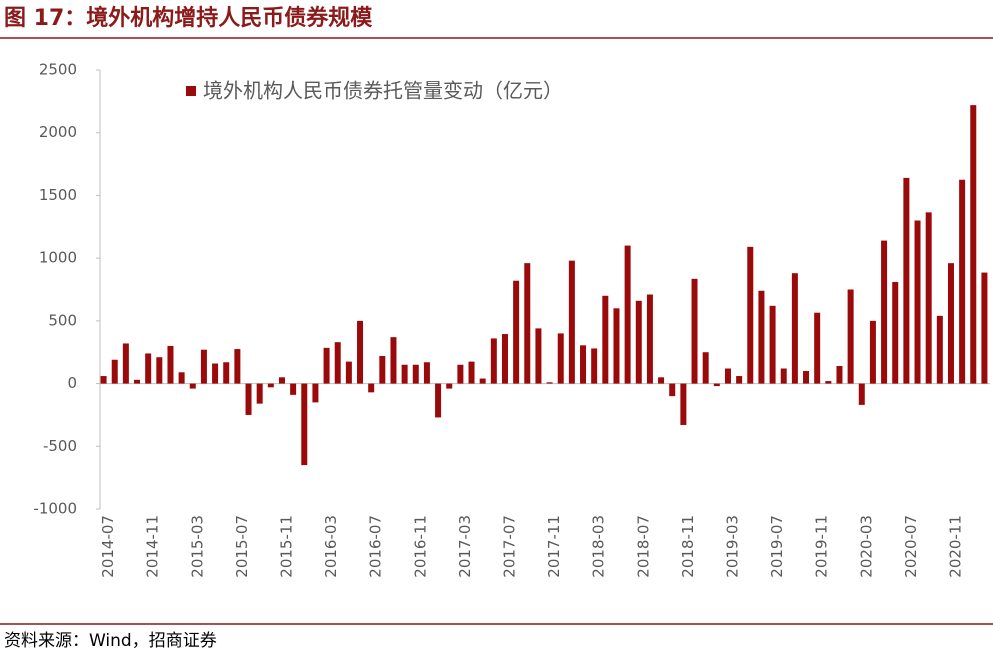 The image size is (993, 656). I want to click on x-tick-label: 2019-11, so click(822, 546).